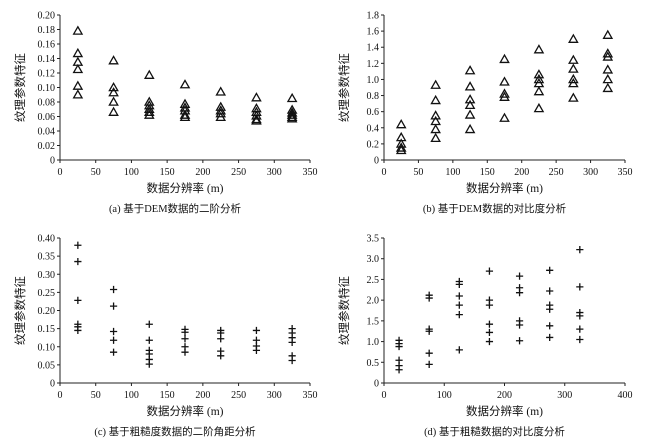  Describe the element at coordinates (60, 172) in the screenshot. I see `x-tick-label: 0` at that location.